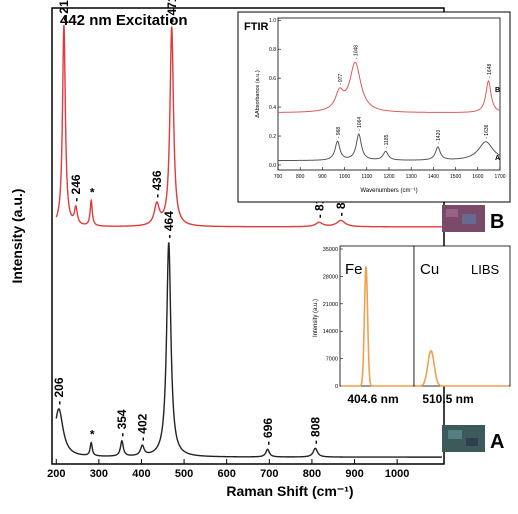 The height and width of the screenshot is (514, 518). Describe the element at coordinates (330, 305) in the screenshot. I see `libs-y-tick-label: 21000` at that location.